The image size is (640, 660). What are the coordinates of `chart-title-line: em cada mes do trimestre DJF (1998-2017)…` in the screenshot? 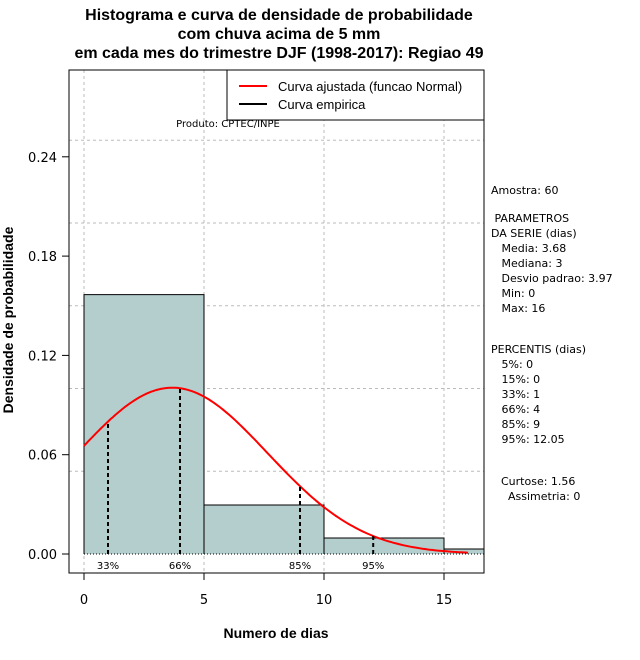 It's located at (278, 53).